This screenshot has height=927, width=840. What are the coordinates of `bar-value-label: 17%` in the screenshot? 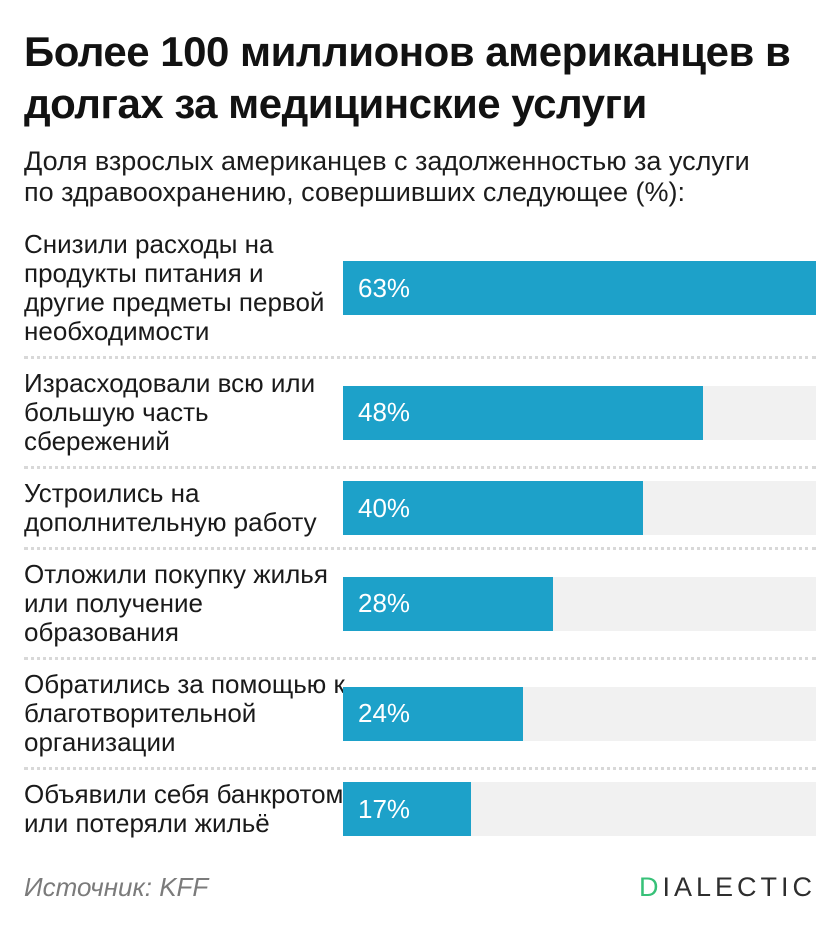 It's located at (384, 808).